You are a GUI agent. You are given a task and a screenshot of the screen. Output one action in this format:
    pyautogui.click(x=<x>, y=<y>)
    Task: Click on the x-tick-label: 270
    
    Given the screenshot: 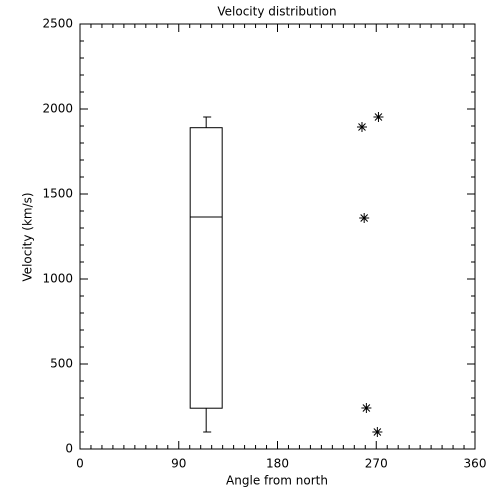 What is the action you would take?
    pyautogui.click(x=376, y=464)
    